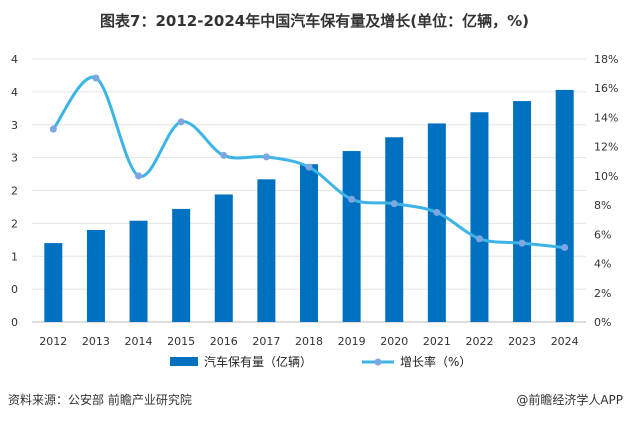 The height and width of the screenshot is (421, 629). I want to click on x-tick-label: 2016, so click(224, 341).